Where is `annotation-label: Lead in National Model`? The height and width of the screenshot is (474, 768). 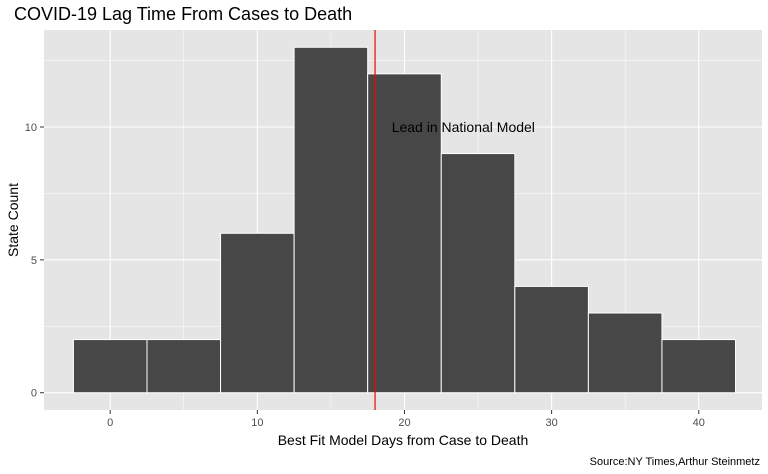
annotation-label: Lead in National Model is located at coordinates (463, 127).